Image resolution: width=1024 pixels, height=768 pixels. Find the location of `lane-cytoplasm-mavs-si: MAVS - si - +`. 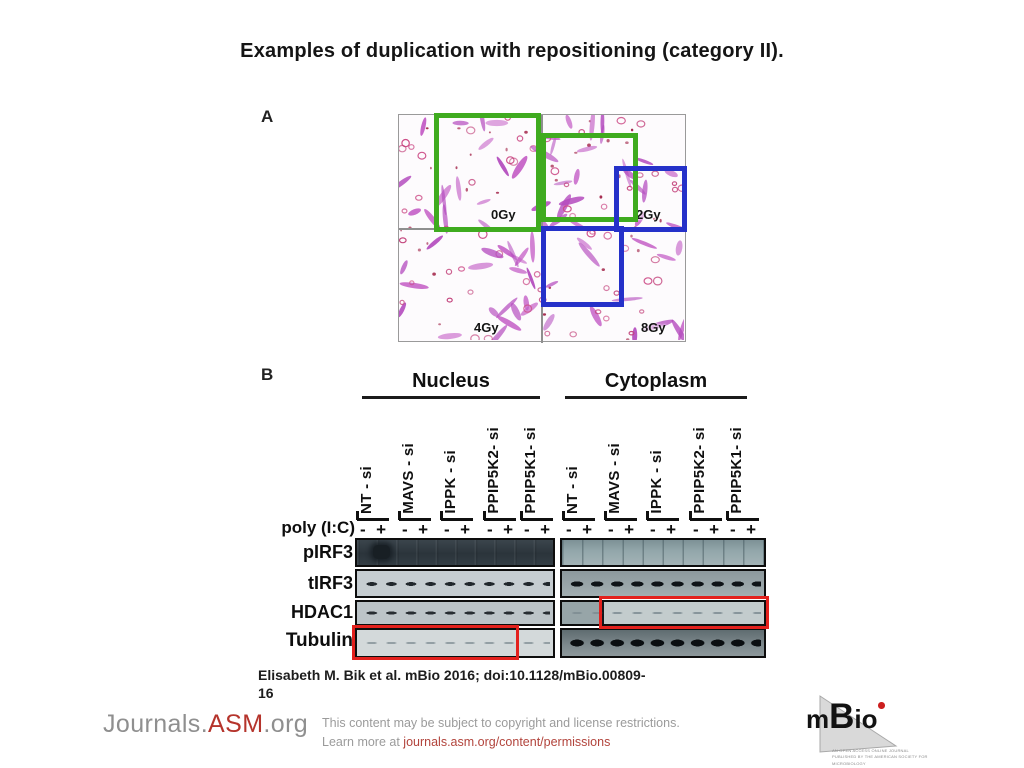

lane-cytoplasm-mavs-si: MAVS - si - + is located at coordinates (620, 465).